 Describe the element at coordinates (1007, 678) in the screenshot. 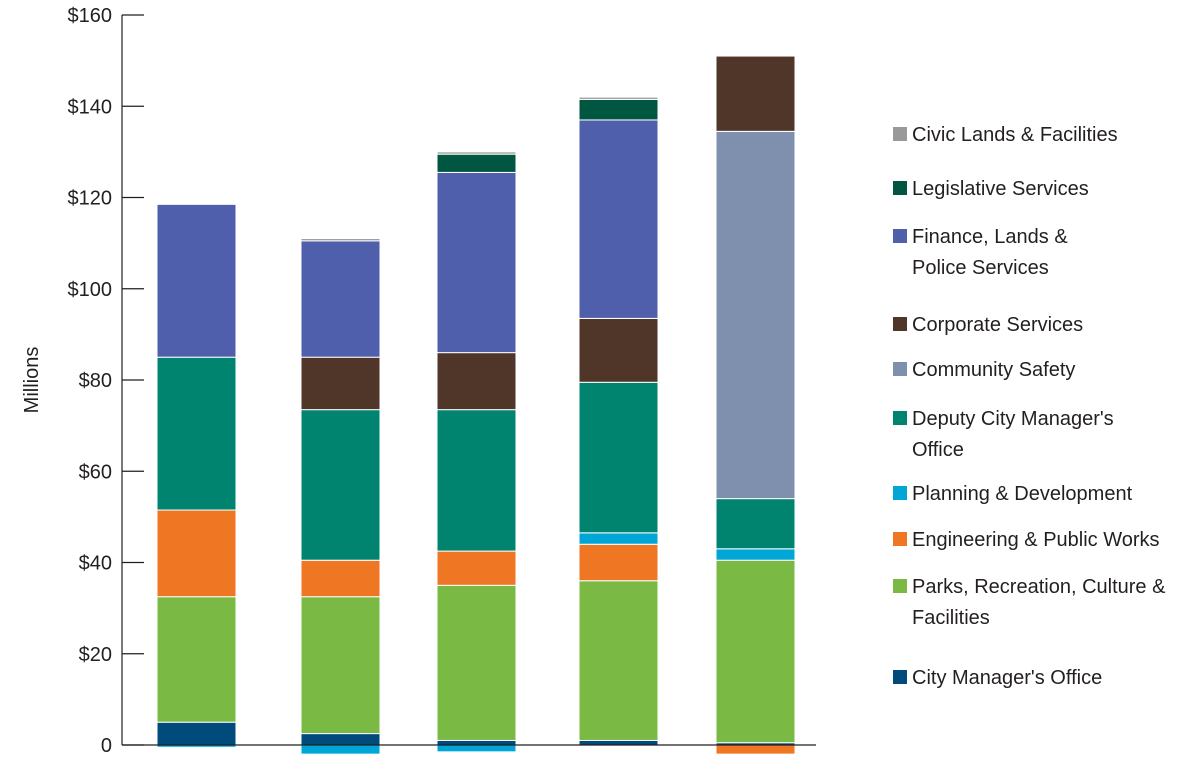

I see `legend-label: City Manager's Office` at that location.